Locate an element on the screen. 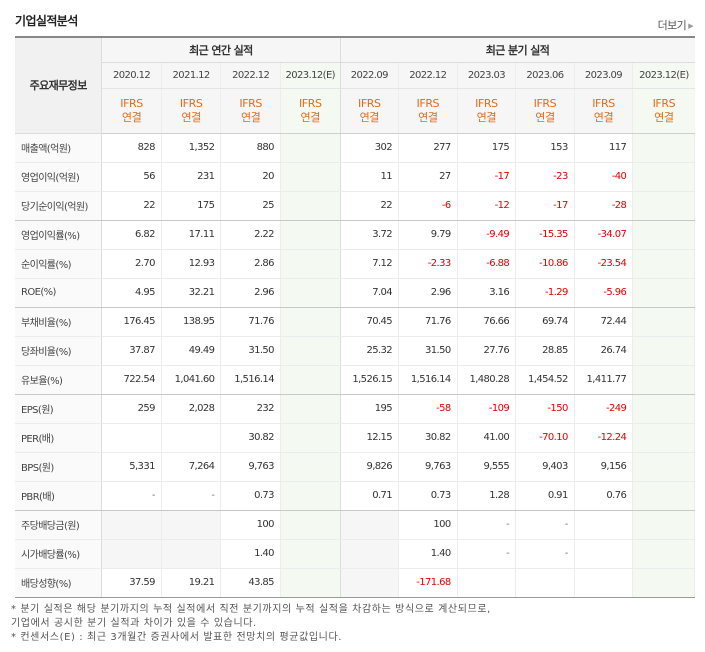  table-cell: 2.96 is located at coordinates (250, 293).